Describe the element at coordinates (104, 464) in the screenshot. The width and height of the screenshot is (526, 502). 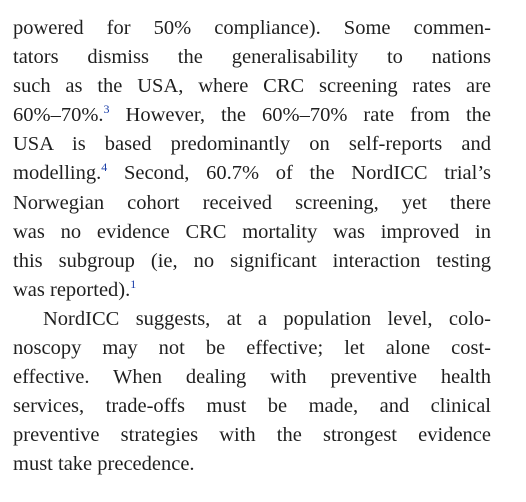
I see `text-line: must take precedence.` at that location.